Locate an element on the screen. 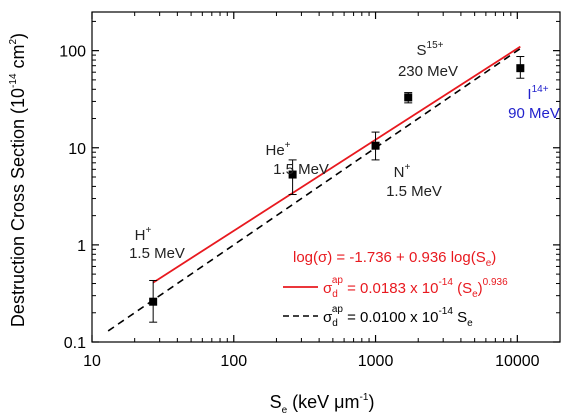 This screenshot has height=415, width=570. svg-text: S15+ is located at coordinates (430, 49).